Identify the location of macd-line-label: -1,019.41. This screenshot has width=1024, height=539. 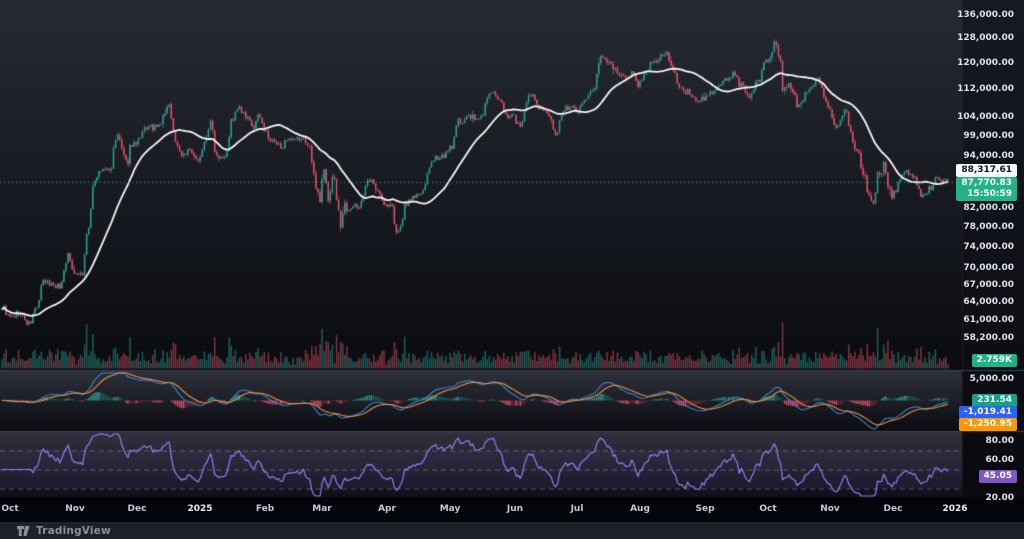
(987, 412).